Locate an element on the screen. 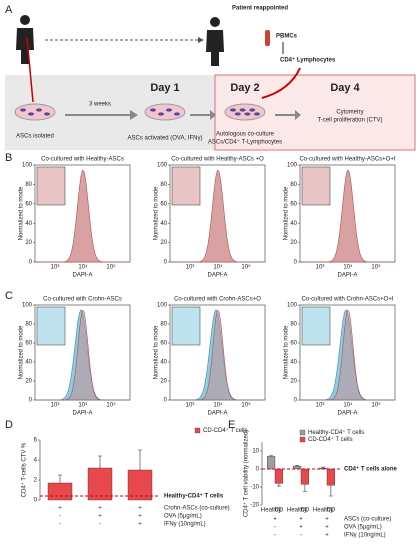  label: ASCs (co-culture) is located at coordinates (367, 520).